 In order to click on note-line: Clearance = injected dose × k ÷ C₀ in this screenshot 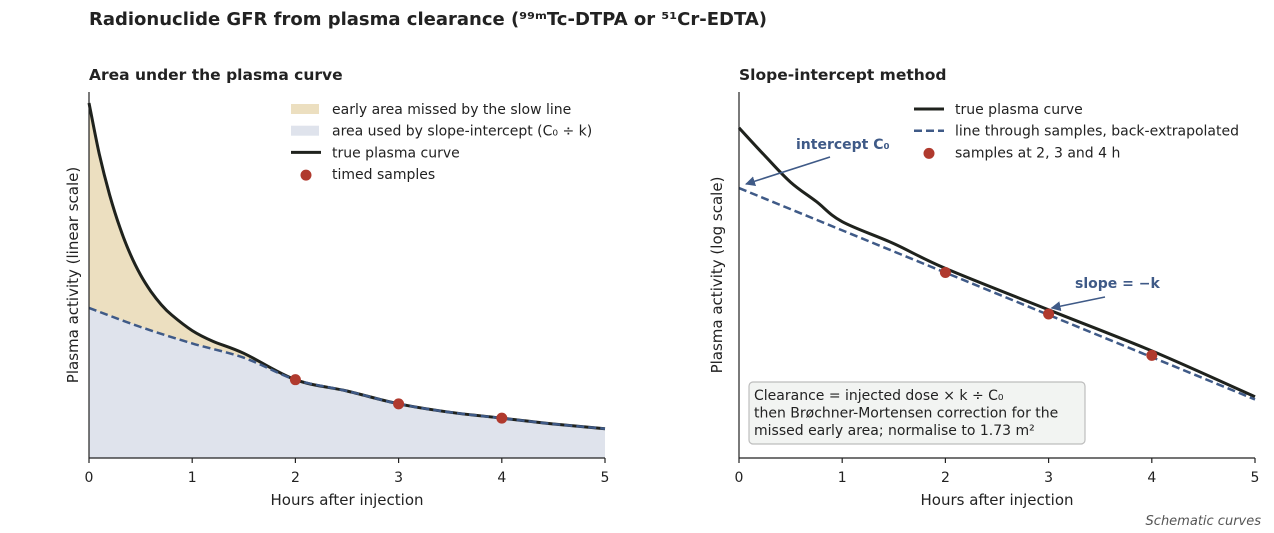, I will do `click(879, 396)`.